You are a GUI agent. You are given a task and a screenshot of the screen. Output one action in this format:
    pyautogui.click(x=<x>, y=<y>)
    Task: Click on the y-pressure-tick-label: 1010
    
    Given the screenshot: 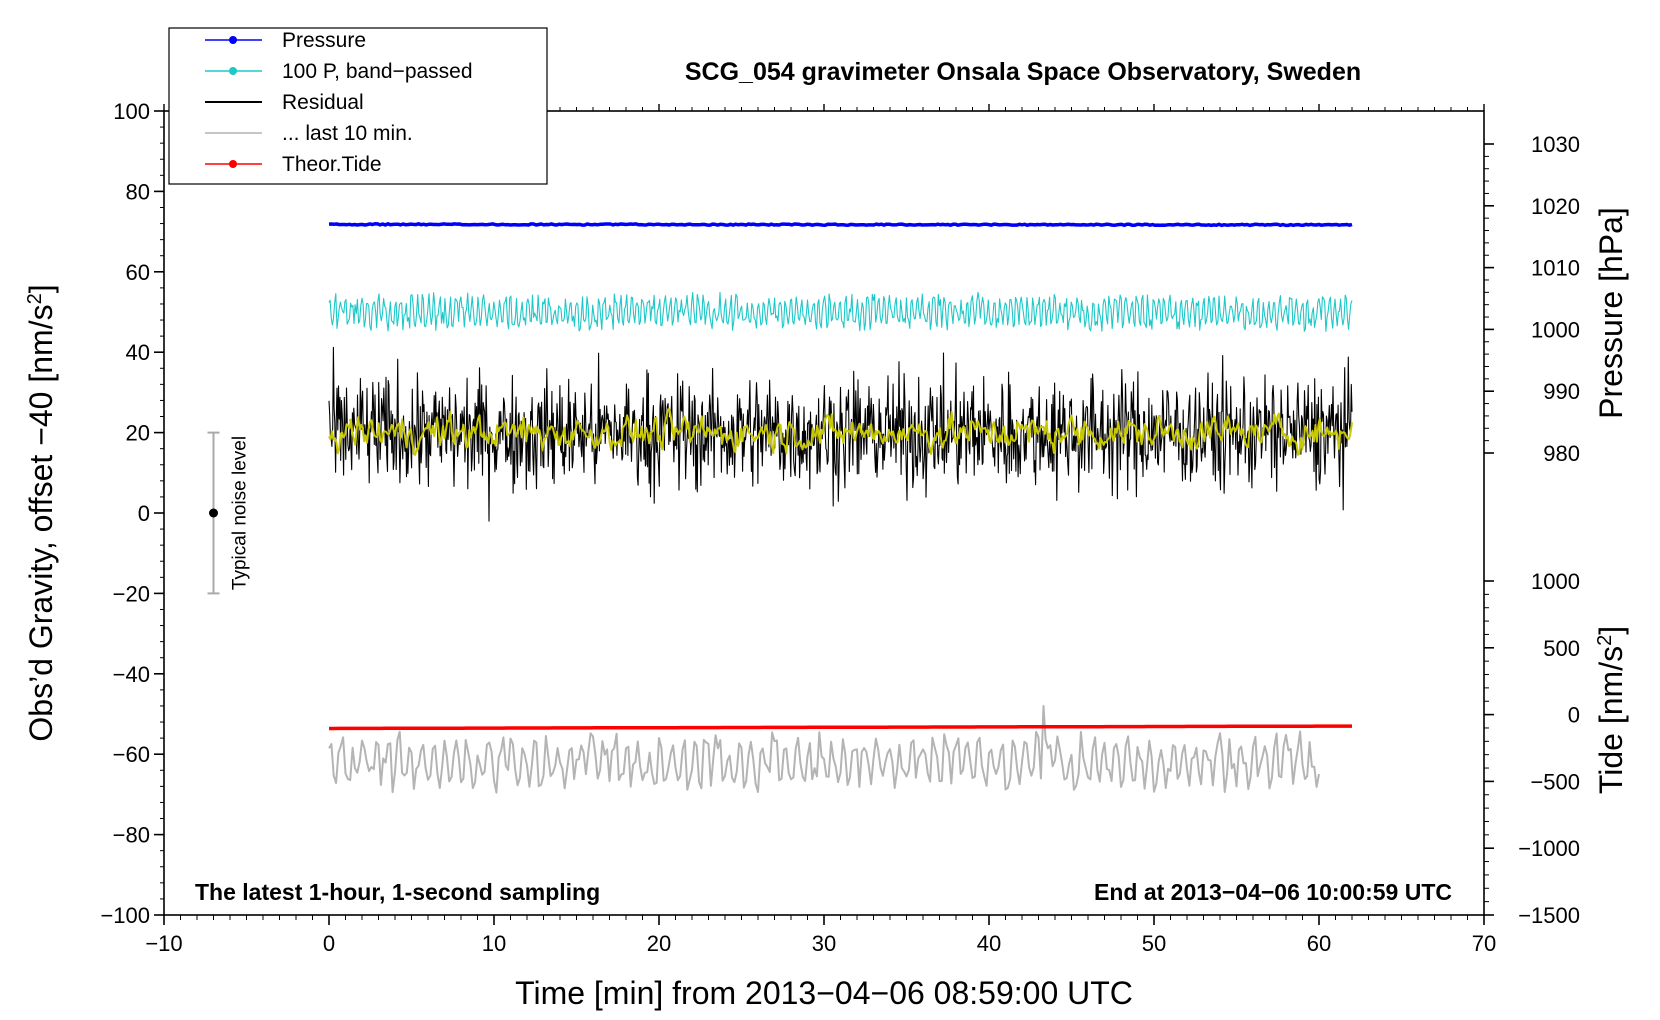 What is the action you would take?
    pyautogui.click(x=1555, y=268)
    